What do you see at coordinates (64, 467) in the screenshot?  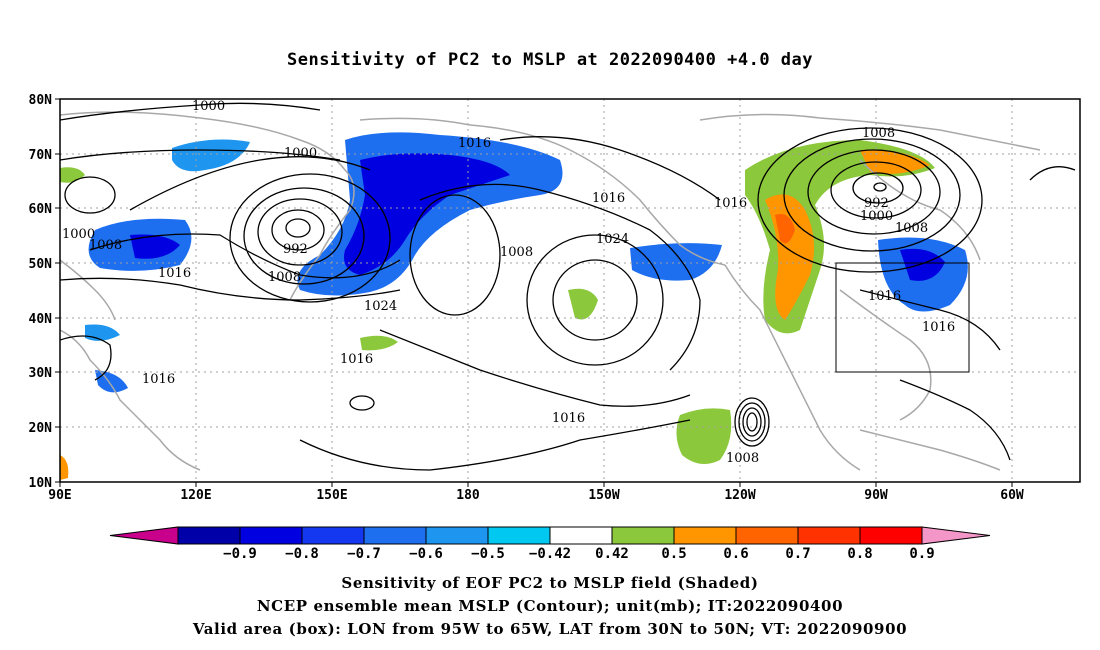 I see `positive-region-left-edge2` at bounding box center [64, 467].